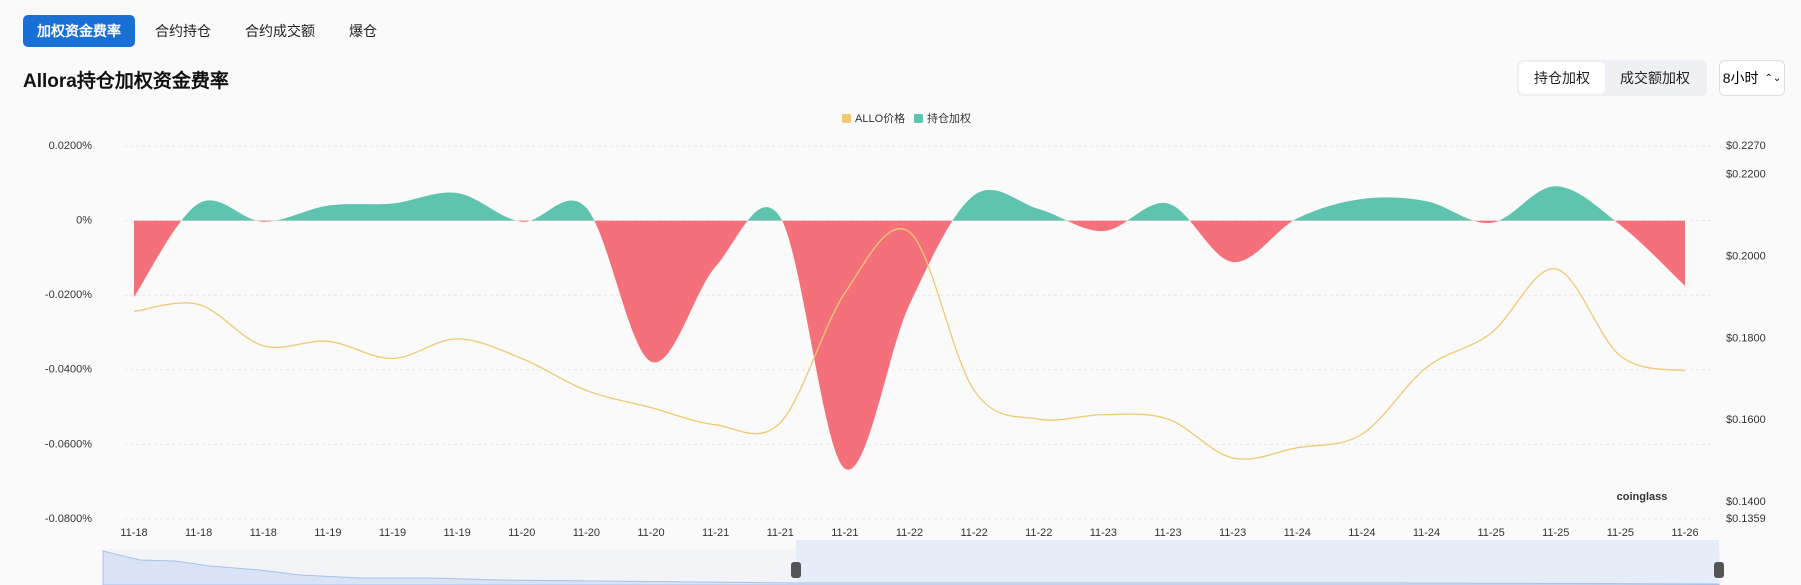 The image size is (1801, 585). What do you see at coordinates (183, 31) in the screenshot?
I see `tab: 合约持仓` at bounding box center [183, 31].